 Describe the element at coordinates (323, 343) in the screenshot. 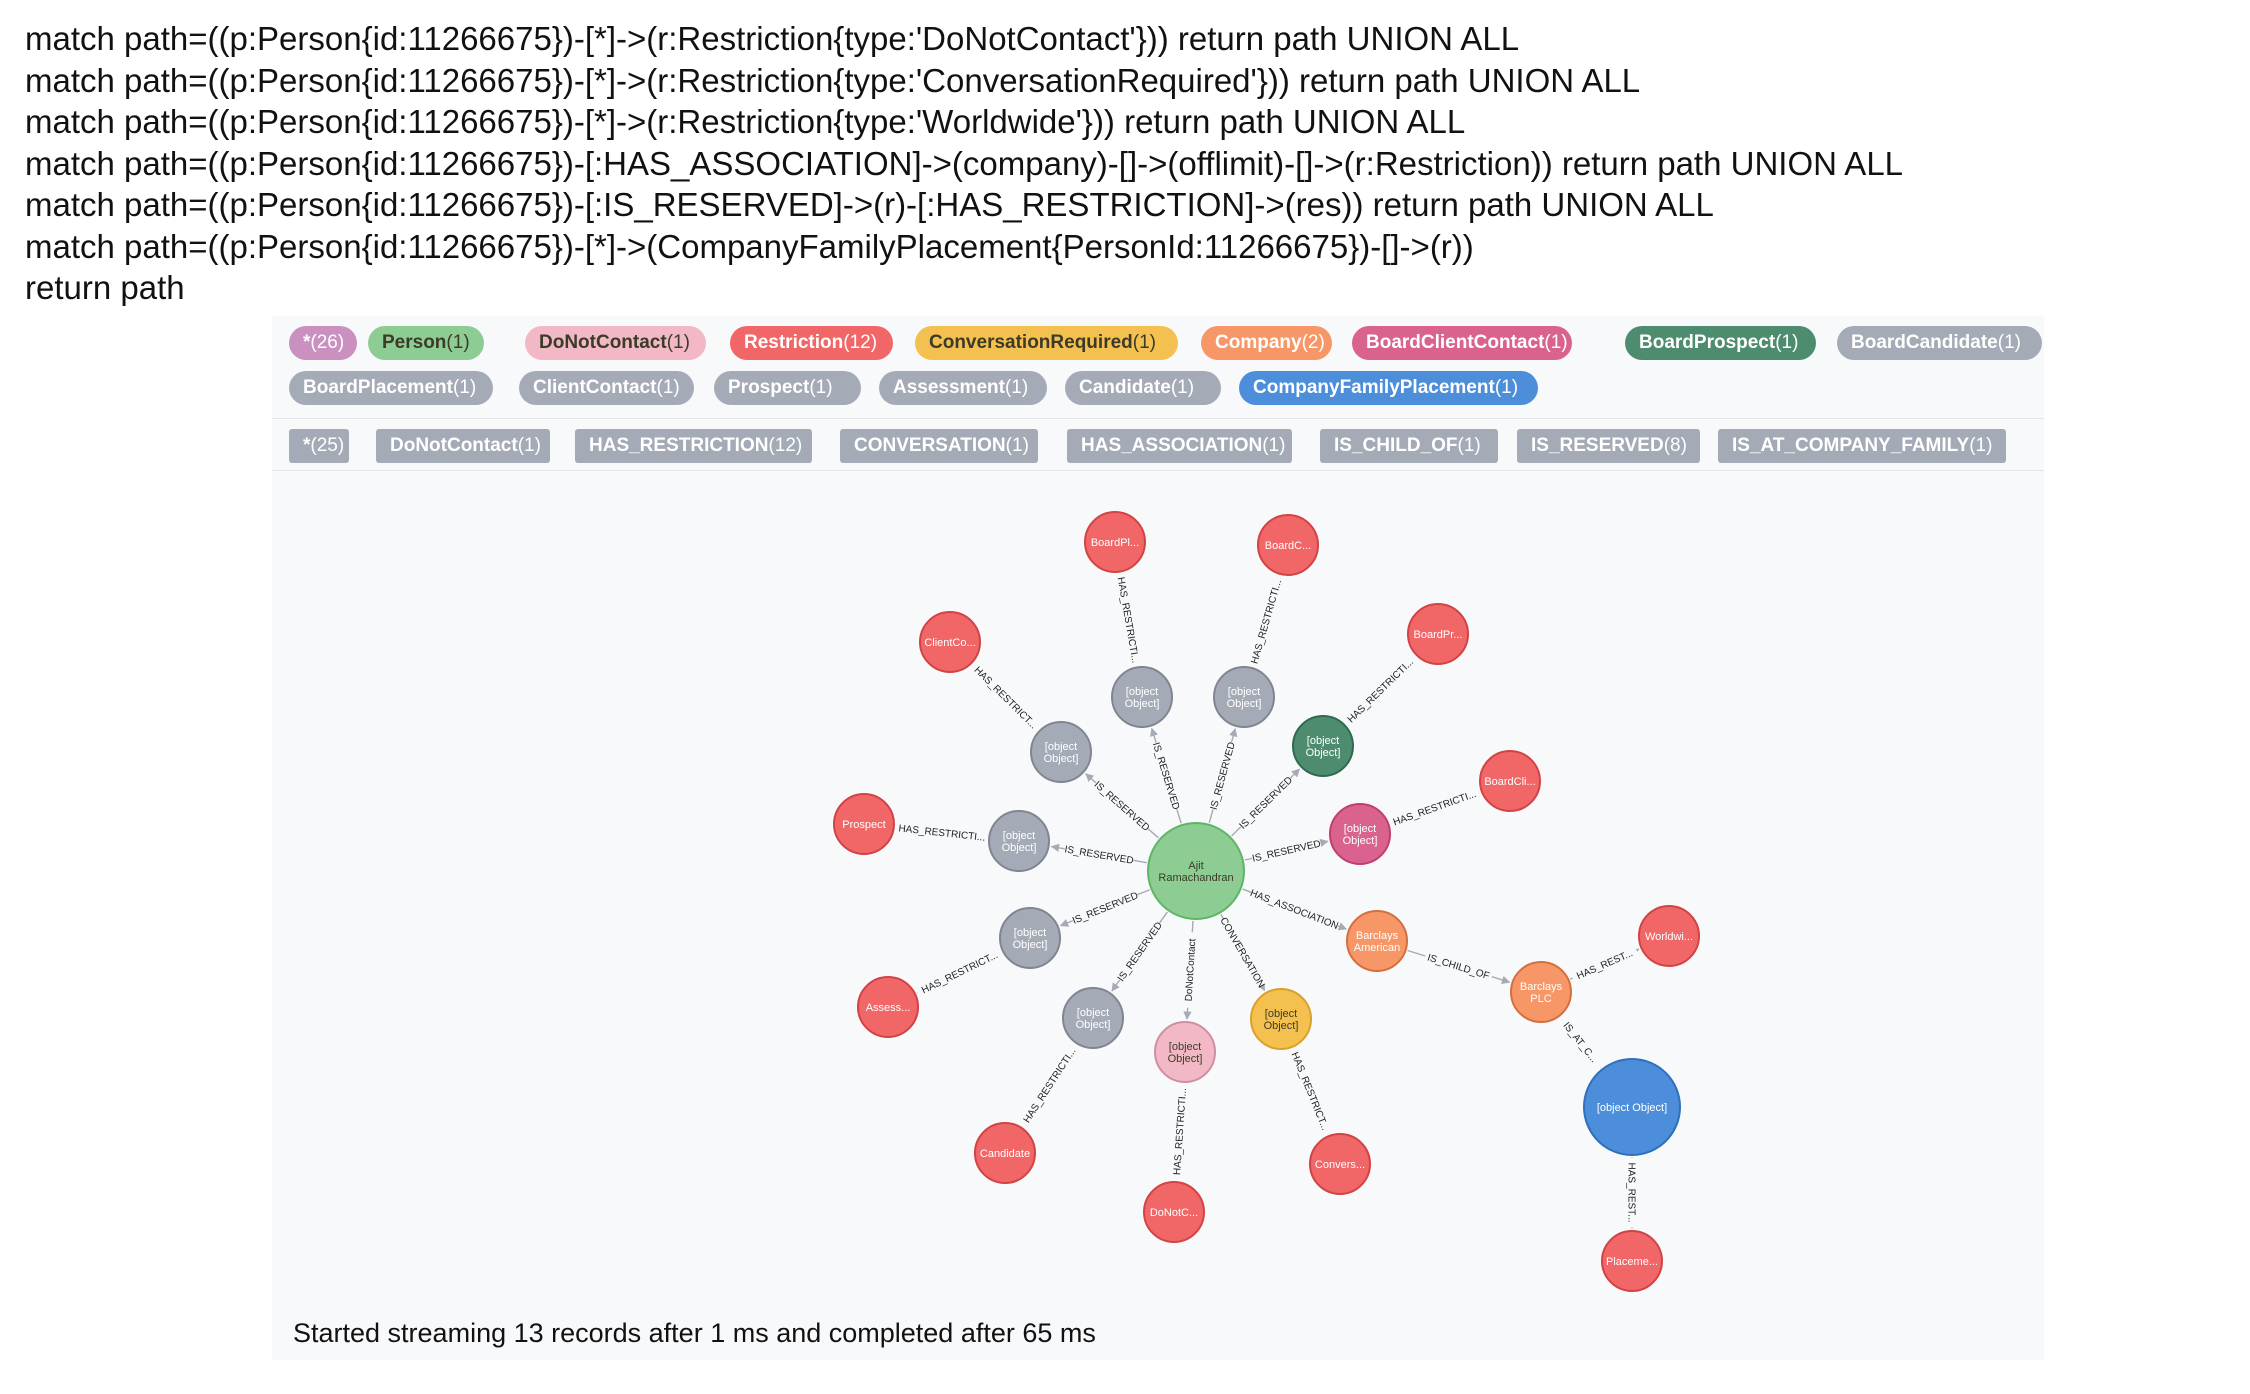

I see `node-label-pill: *(26)` at that location.